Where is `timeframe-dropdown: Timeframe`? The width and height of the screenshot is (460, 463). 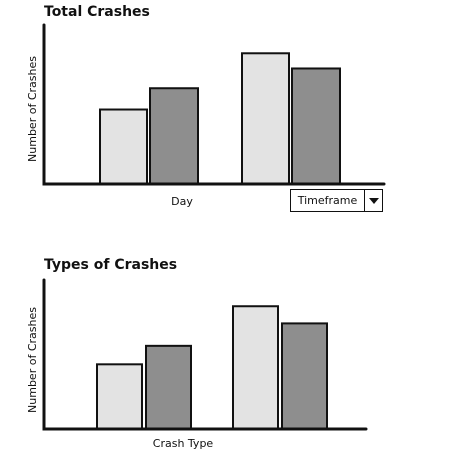
timeframe-dropdown: Timeframe is located at coordinates (336, 200).